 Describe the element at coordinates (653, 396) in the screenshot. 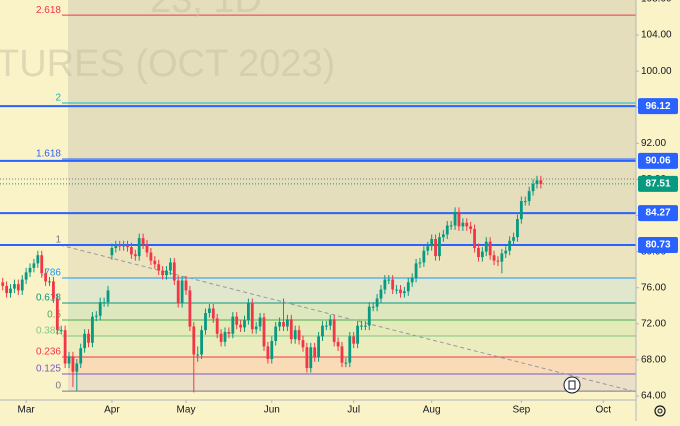

I see `y-tick-label: 64.00` at that location.